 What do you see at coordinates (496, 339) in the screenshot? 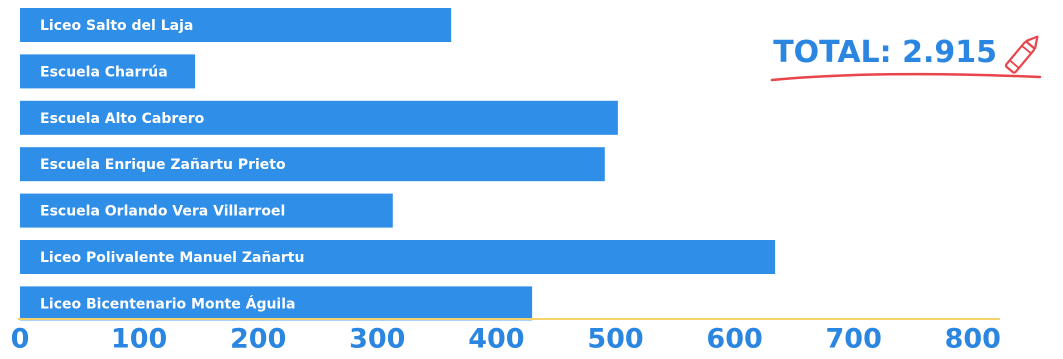
I see `x-tick-label: 400` at bounding box center [496, 339].